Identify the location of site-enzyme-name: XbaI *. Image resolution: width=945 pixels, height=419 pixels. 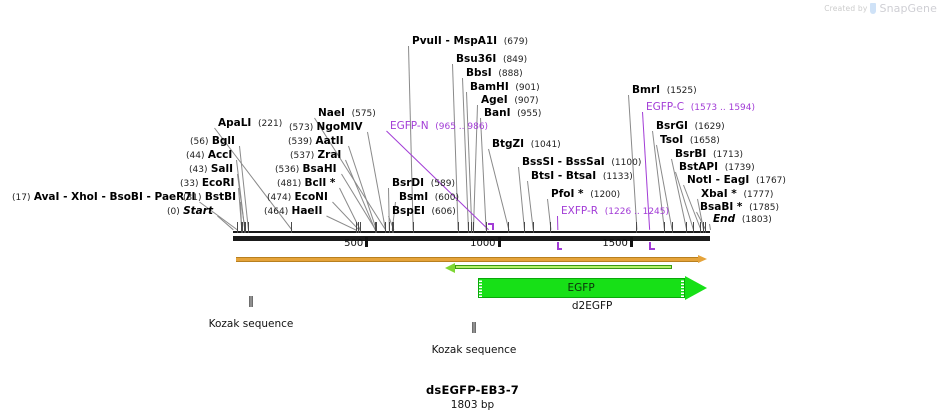
(719, 194).